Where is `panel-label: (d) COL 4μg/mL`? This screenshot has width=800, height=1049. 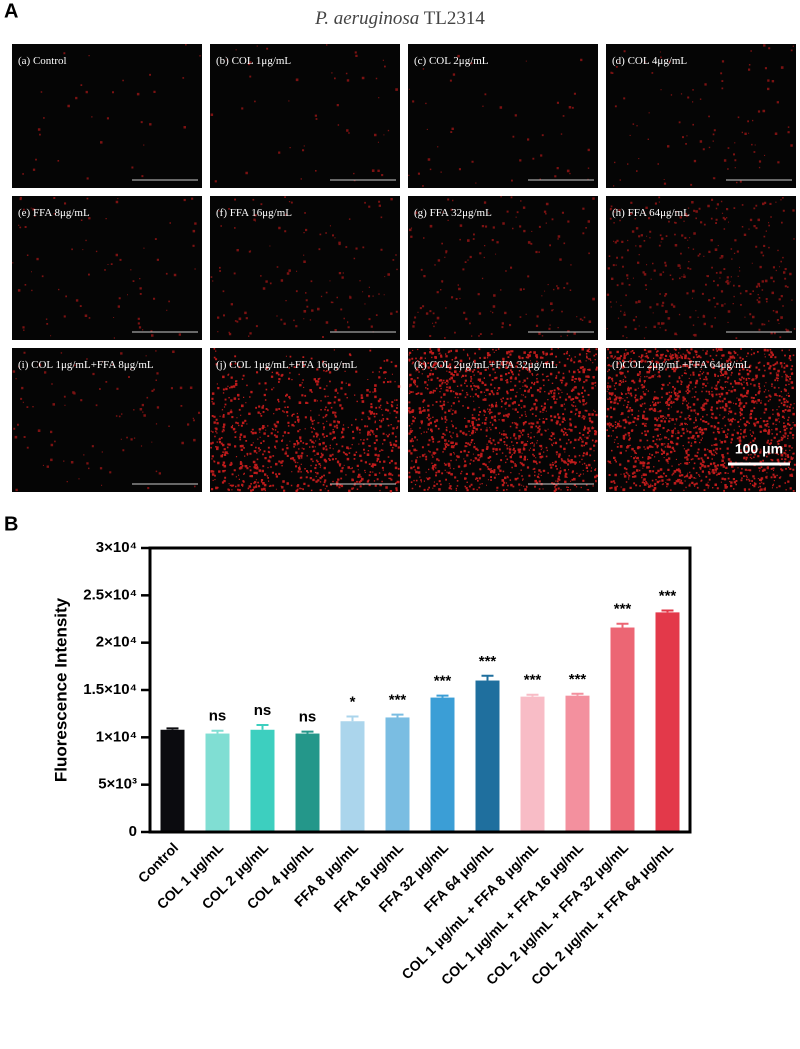 panel-label: (d) COL 4μg/mL is located at coordinates (649, 61).